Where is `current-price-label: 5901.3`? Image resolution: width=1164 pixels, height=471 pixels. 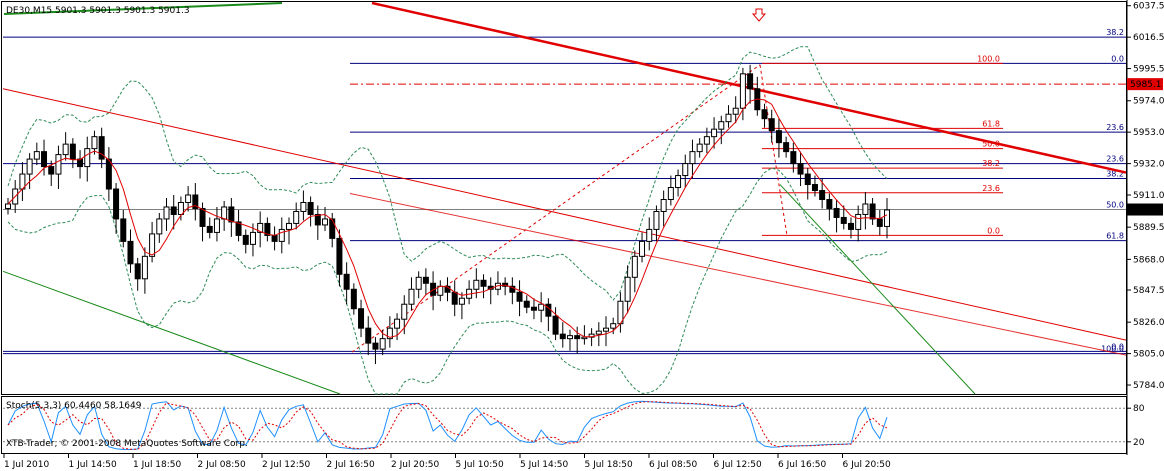
current-price-label: 5901.3 is located at coordinates (1146, 211).